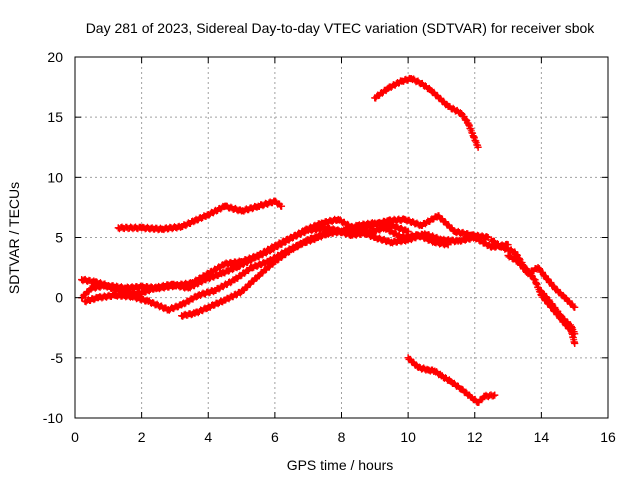 The height and width of the screenshot is (480, 640). What do you see at coordinates (59, 238) in the screenshot?
I see `y-tick-label: 5` at bounding box center [59, 238].